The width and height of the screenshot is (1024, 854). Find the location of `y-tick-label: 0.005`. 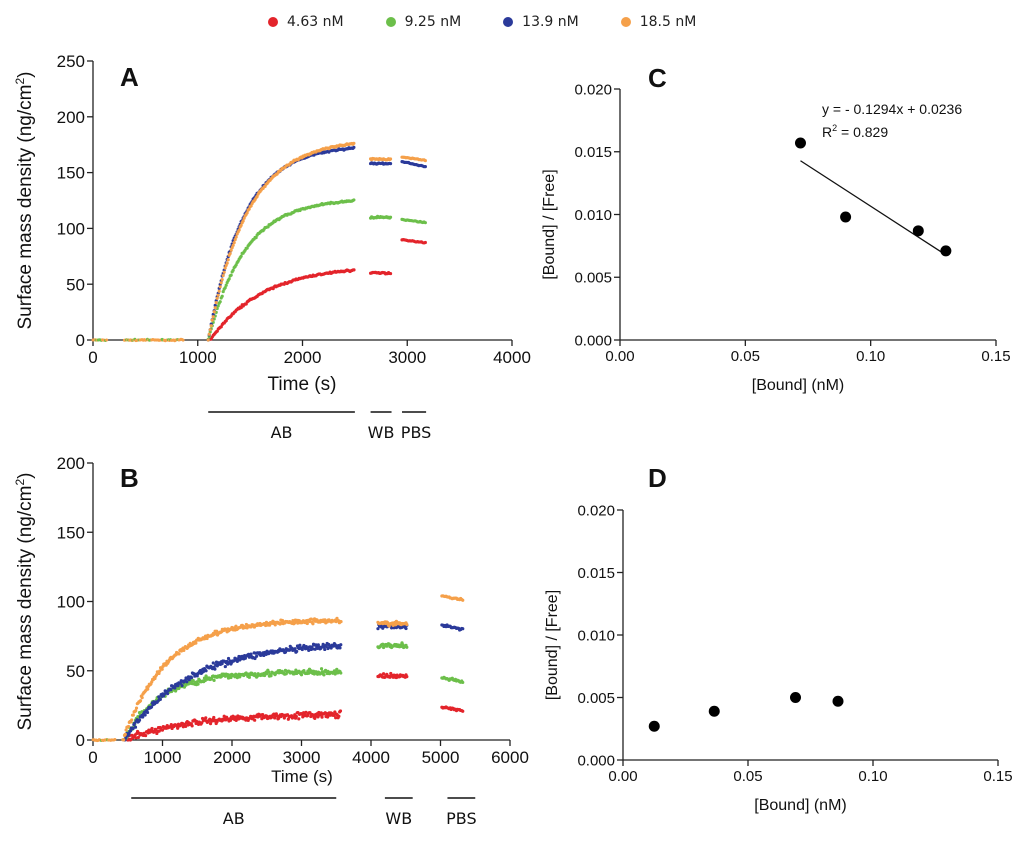

y-tick-label: 0.005 is located at coordinates (593, 278).